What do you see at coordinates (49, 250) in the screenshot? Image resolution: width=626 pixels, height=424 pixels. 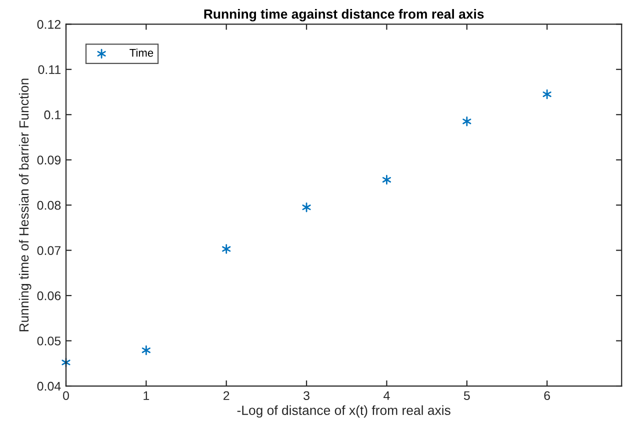 I see `y-tick-label: 0.07` at bounding box center [49, 250].